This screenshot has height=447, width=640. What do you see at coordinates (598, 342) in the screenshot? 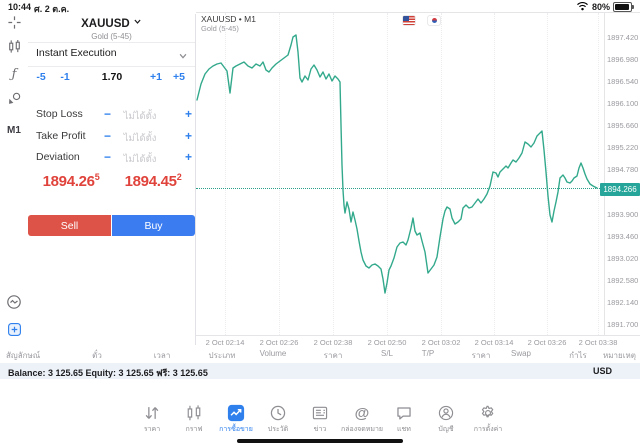
I see `time-tick-label: 2 Oct 03:38` at bounding box center [598, 342].